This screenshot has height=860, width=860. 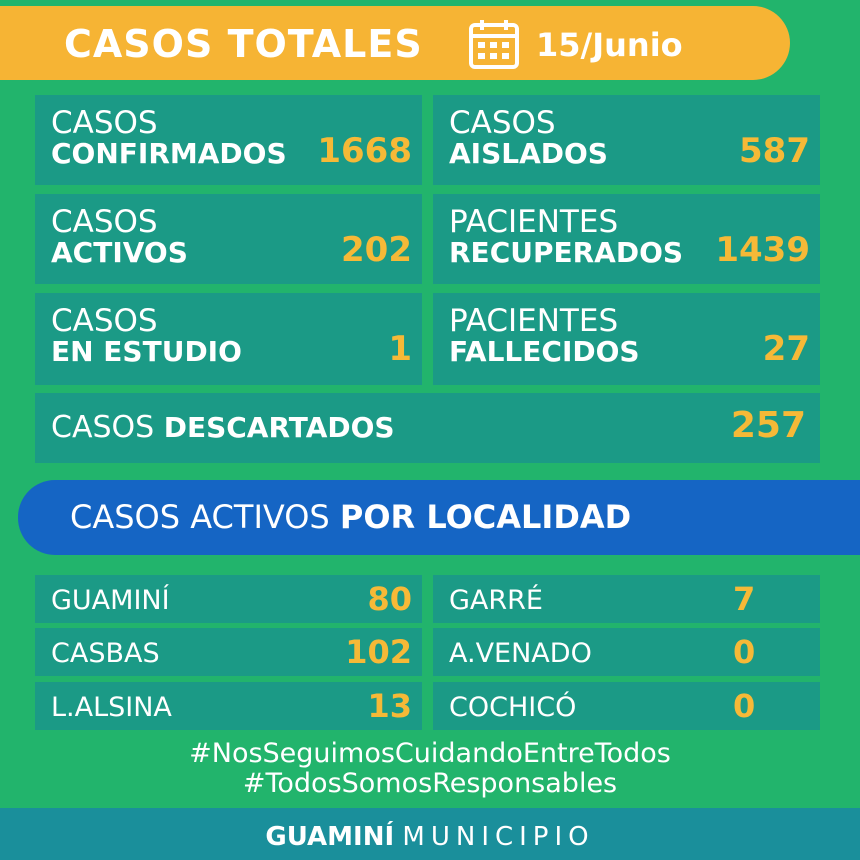 I want to click on discarded-box: CASOS DESCARTADOS 257, so click(x=427, y=428).